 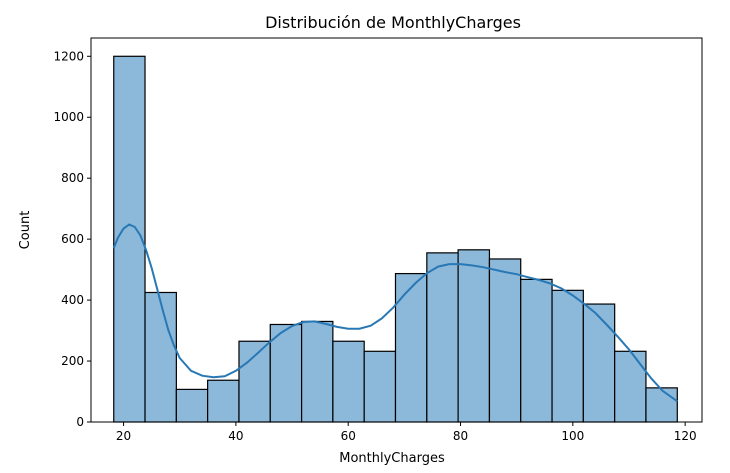 What do you see at coordinates (348, 436) in the screenshot?
I see `x-tick-label: 60` at bounding box center [348, 436].